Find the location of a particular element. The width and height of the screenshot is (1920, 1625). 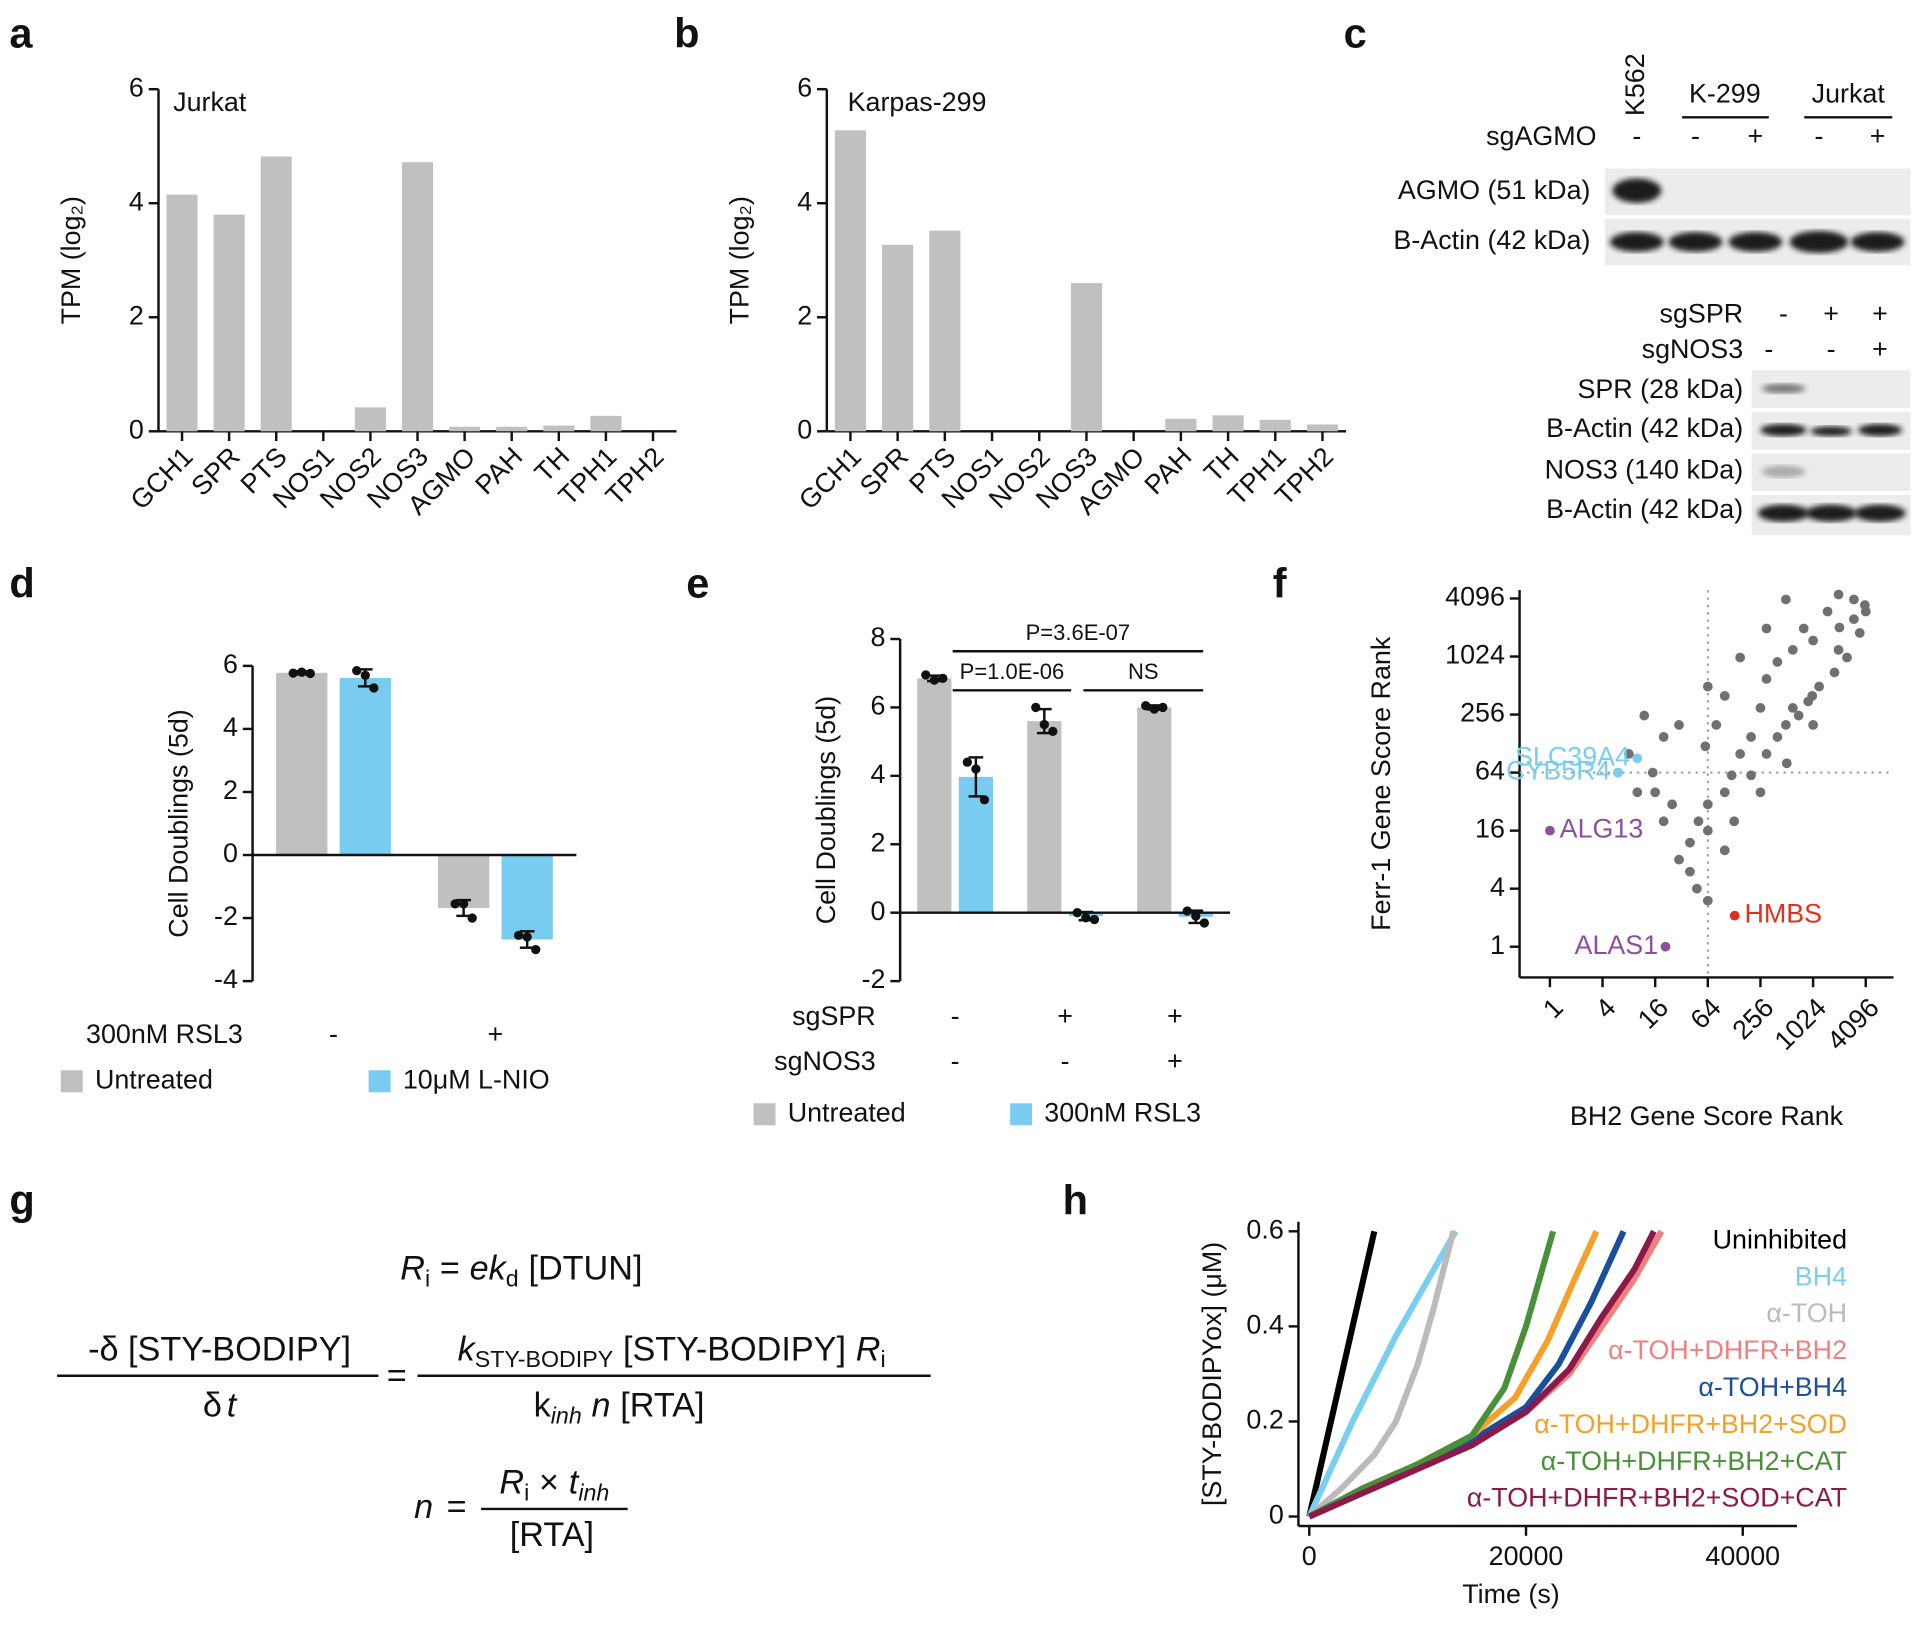

row-label: sgNOS3 is located at coordinates (1693, 349).